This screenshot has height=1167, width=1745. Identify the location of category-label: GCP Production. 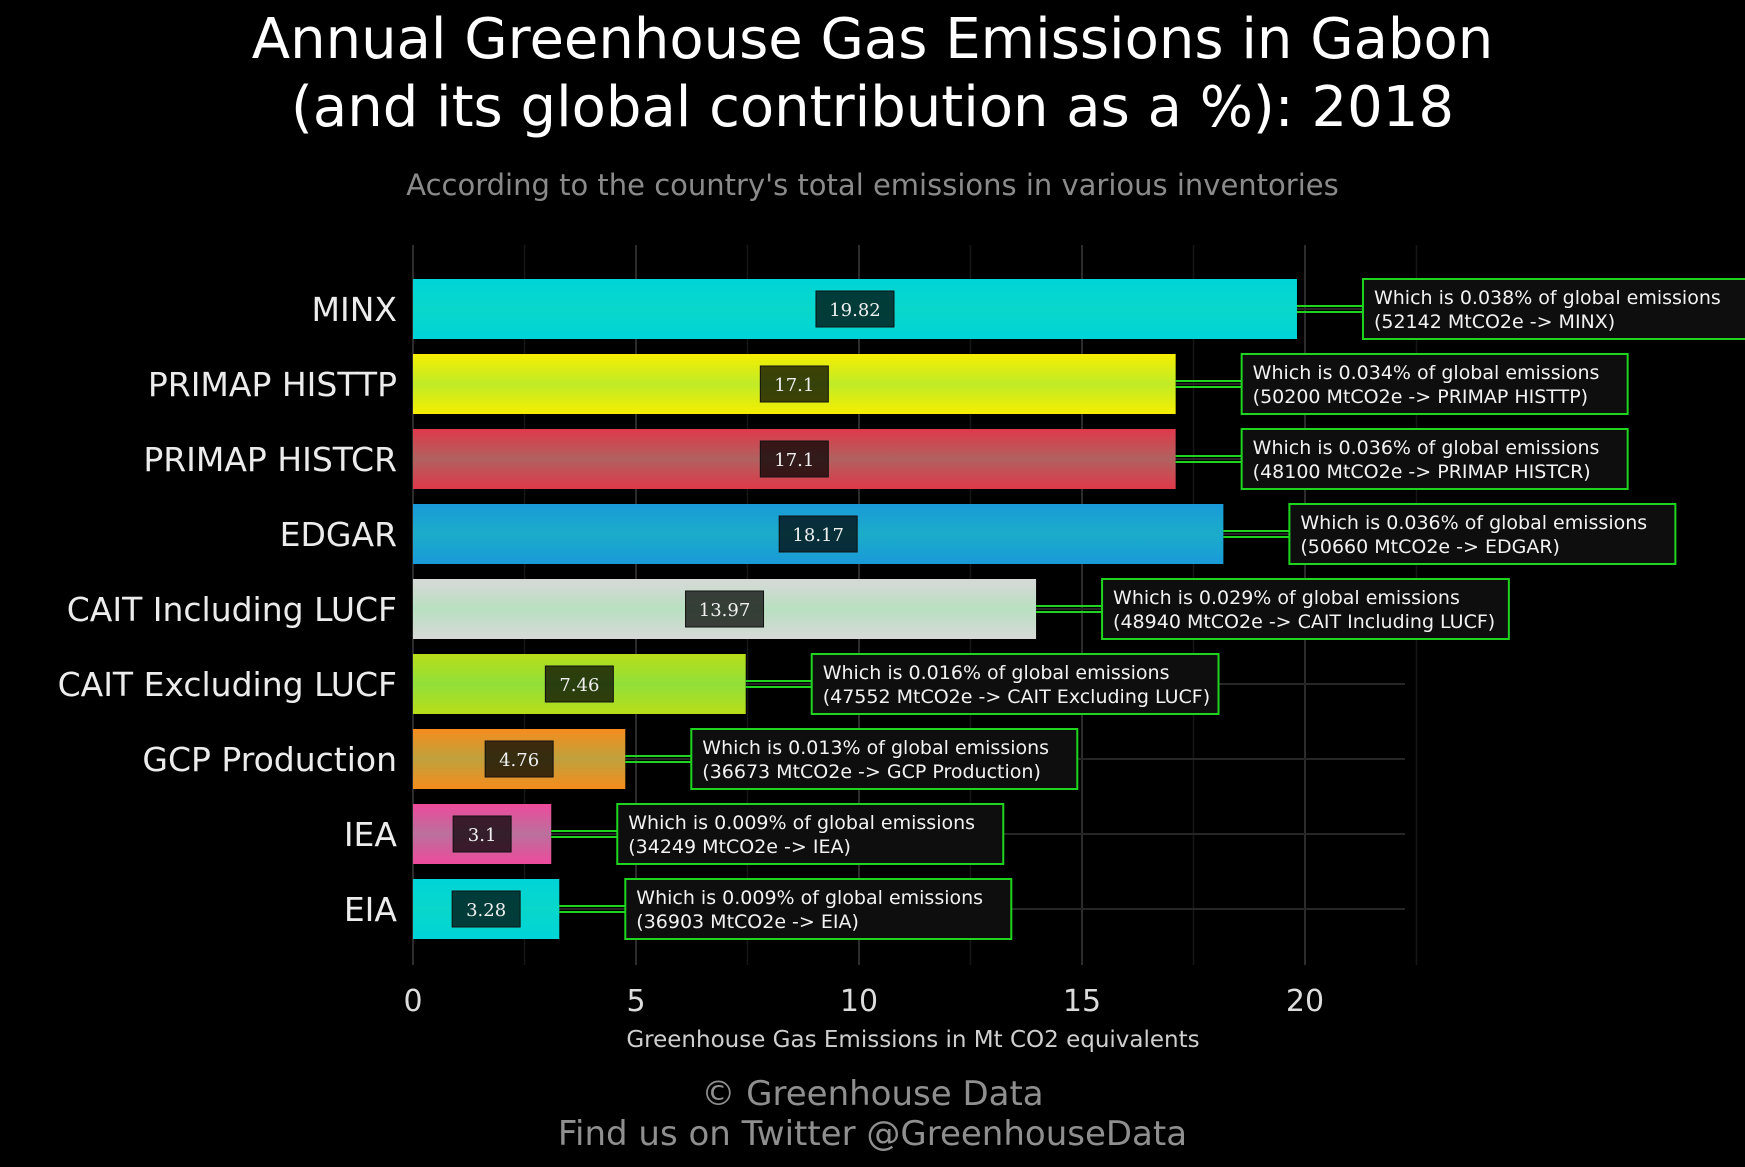
(269, 759).